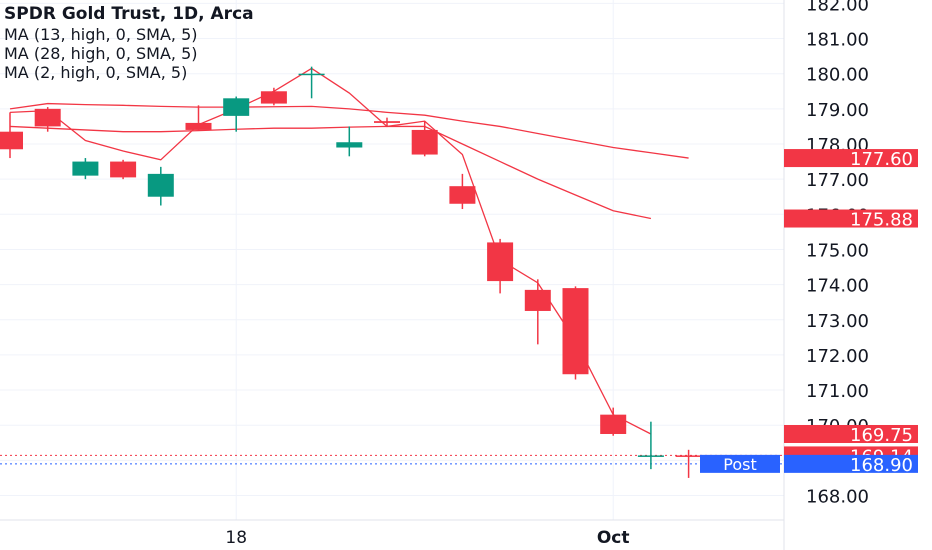 This screenshot has width=932, height=550. What do you see at coordinates (837, 110) in the screenshot?
I see `y-tick-label: 179.00` at bounding box center [837, 110].